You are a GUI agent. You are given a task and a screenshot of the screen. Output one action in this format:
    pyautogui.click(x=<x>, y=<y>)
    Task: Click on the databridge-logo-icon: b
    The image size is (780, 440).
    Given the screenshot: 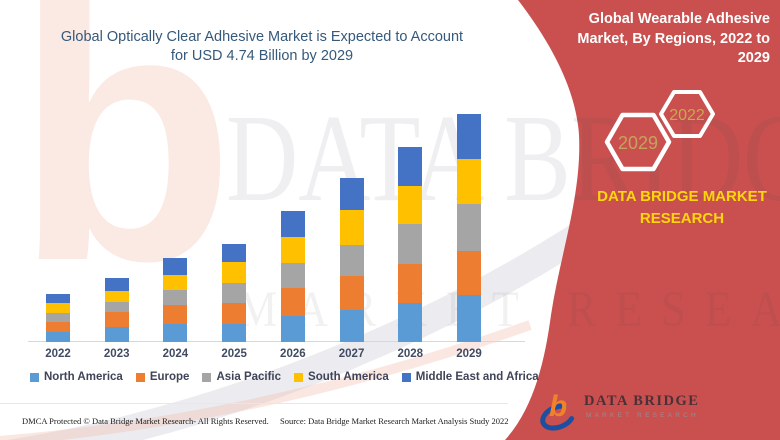 What is the action you would take?
    pyautogui.click(x=558, y=410)
    